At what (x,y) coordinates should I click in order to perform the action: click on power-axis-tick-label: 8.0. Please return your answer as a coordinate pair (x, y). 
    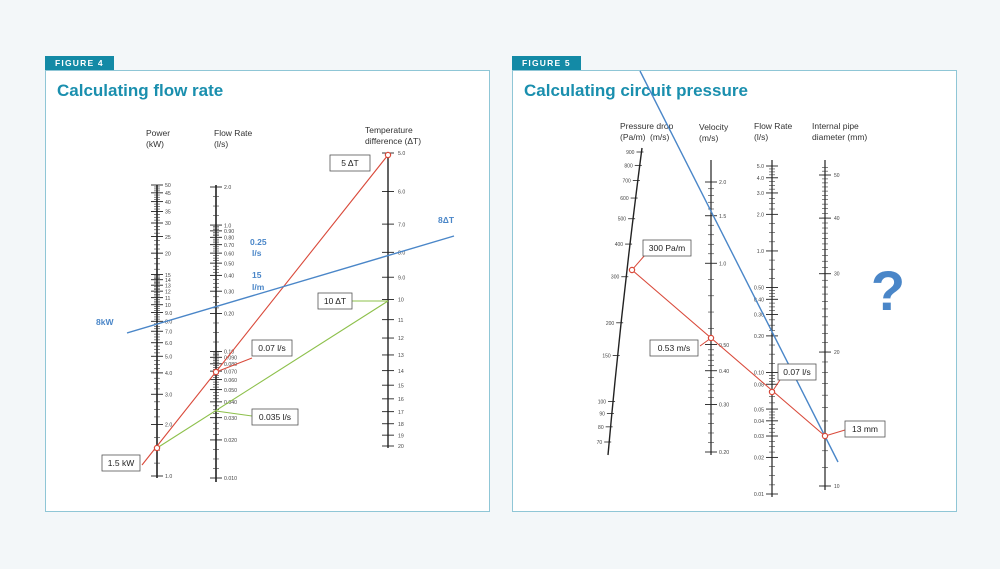
    Looking at the image, I should click on (168, 323).